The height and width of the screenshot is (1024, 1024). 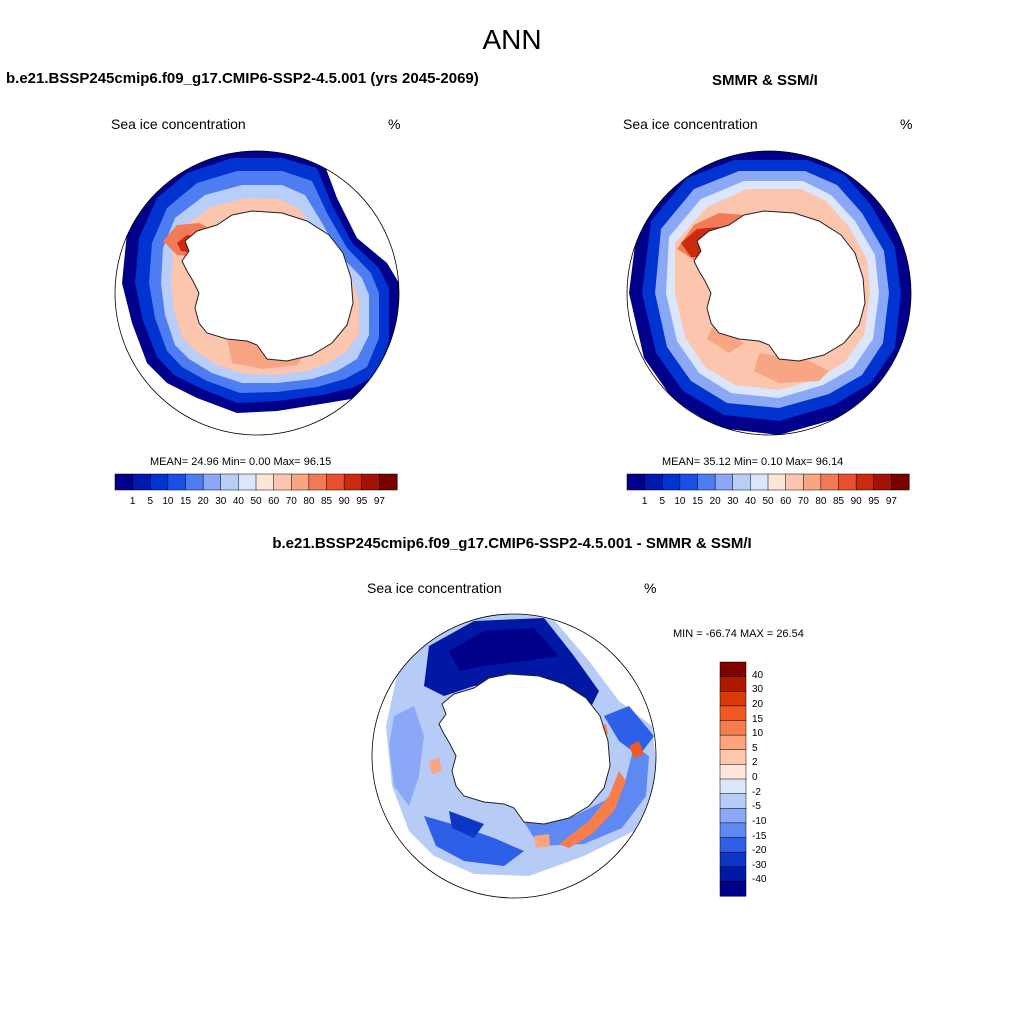 I want to click on diff-colorbar-tick-label: -2, so click(x=756, y=792).